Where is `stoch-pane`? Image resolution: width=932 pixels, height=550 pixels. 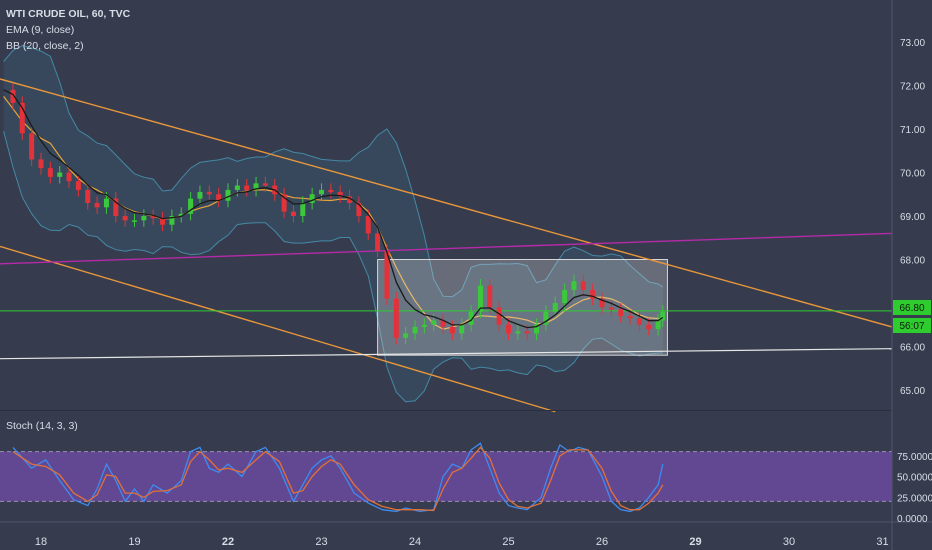 stoch-pane is located at coordinates (446, 477).